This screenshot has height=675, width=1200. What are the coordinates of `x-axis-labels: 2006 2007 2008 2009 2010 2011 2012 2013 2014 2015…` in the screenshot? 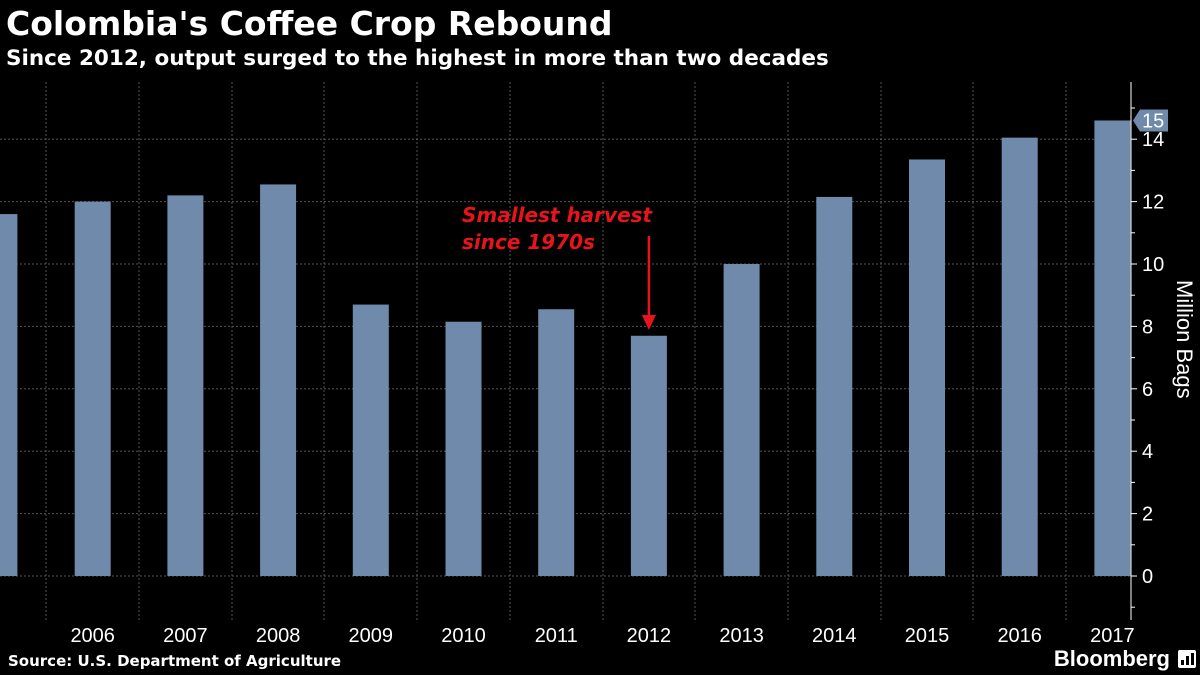 It's located at (602, 636).